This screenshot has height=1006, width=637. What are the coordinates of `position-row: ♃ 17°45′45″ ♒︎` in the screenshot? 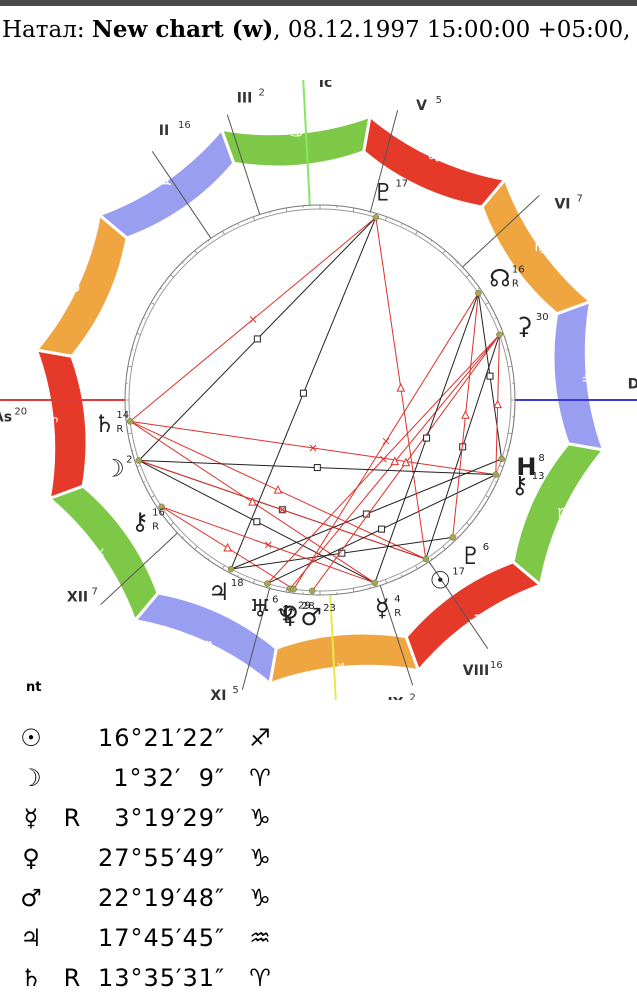 It's located at (318, 944).